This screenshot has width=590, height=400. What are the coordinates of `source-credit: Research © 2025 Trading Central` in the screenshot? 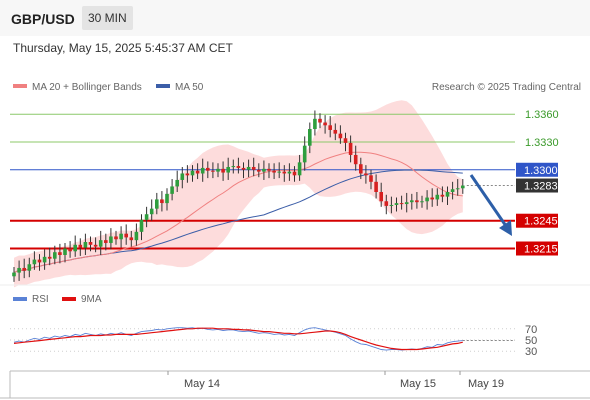 It's located at (506, 87).